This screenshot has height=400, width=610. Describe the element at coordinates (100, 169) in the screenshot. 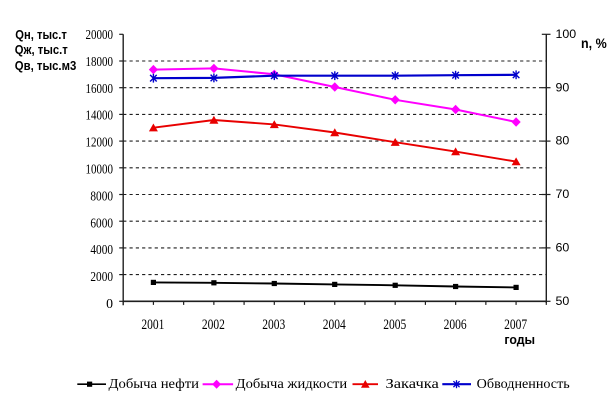

I see `svg-text: 10000` at that location.